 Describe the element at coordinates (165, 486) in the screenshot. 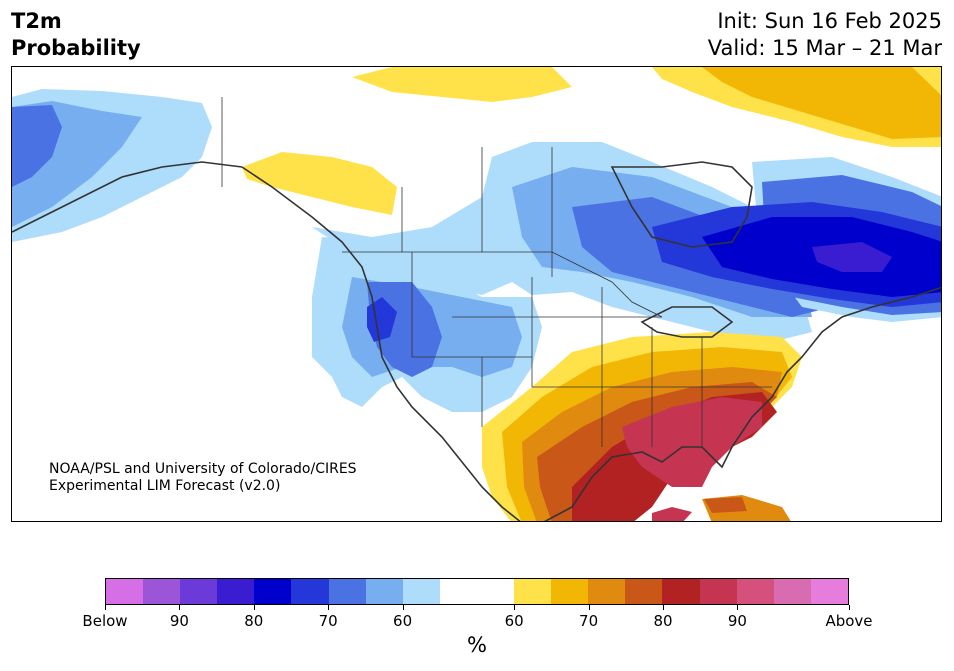

I see `credit-line-2: Experimental LIM Forecast (v2.0)` at that location.